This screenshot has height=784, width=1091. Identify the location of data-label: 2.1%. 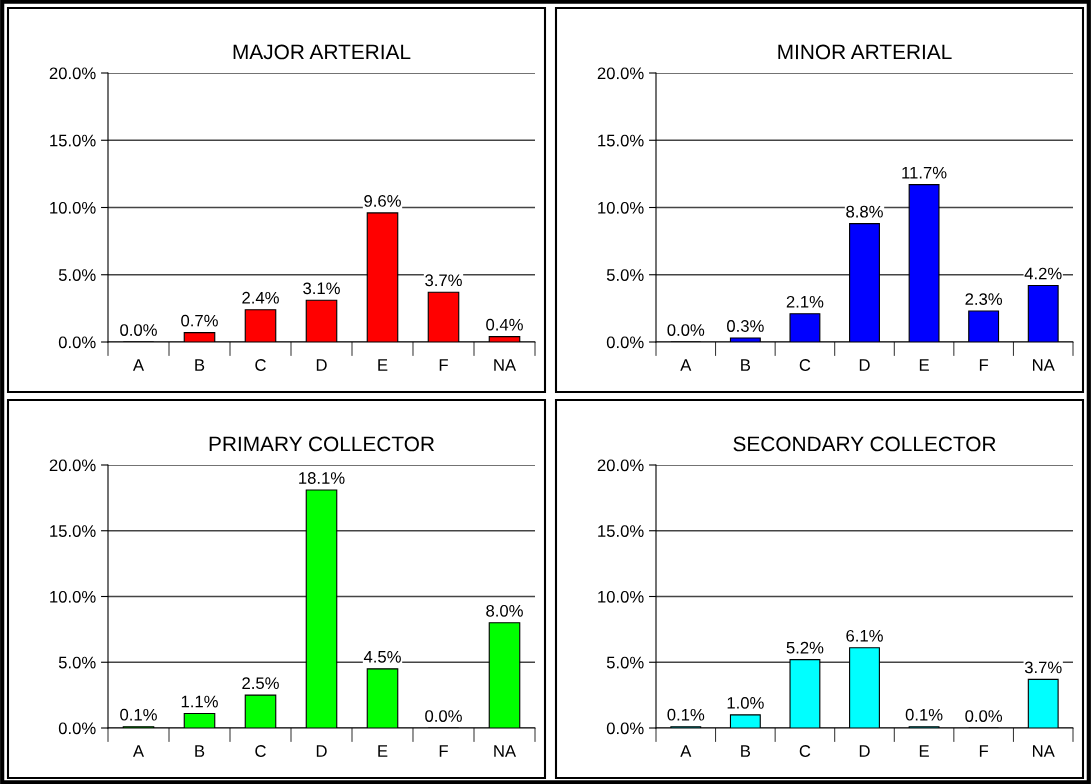
(805, 301).